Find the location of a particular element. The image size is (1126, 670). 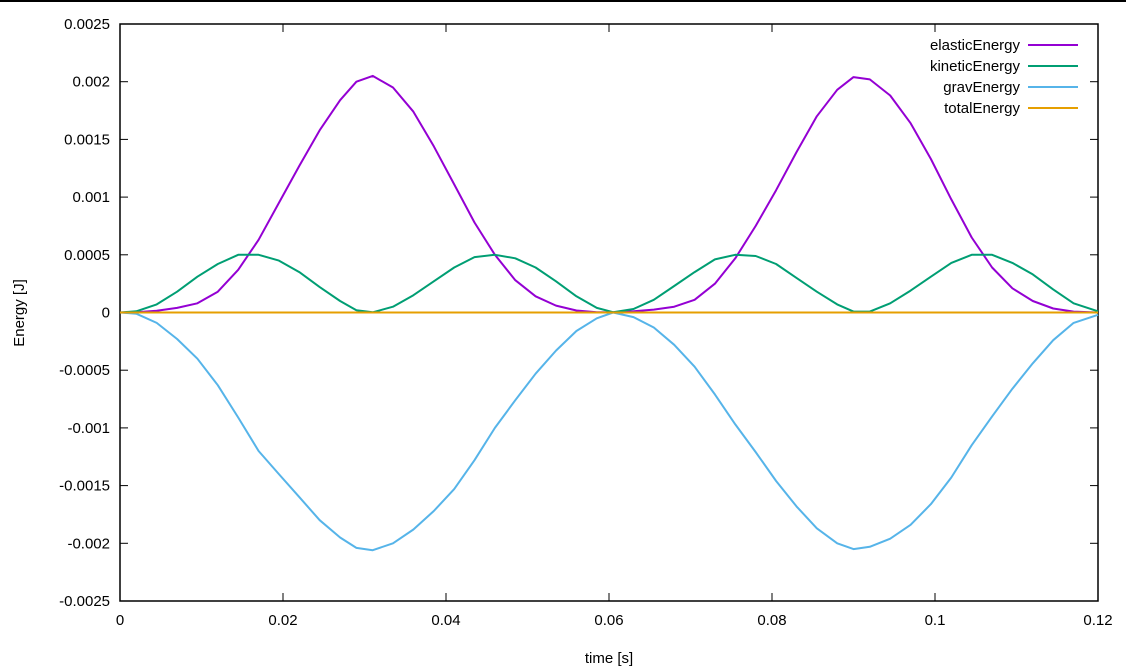

legend-label-elasticEnergy: elasticEnergy is located at coordinates (975, 45).